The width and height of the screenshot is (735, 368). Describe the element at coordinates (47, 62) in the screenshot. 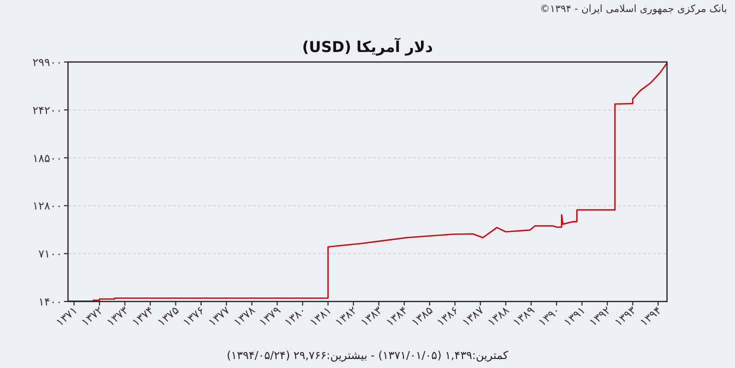

I see `y-tick-label: ۲۹۹۰۰` at that location.